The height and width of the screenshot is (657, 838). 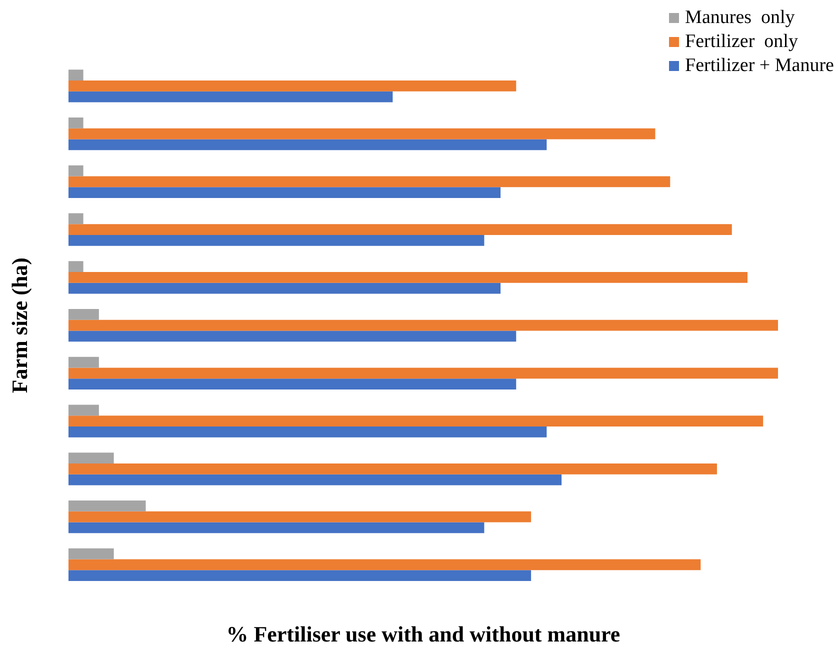 What do you see at coordinates (759, 66) in the screenshot?
I see `legend-label: Fertilizer + Manure` at bounding box center [759, 66].